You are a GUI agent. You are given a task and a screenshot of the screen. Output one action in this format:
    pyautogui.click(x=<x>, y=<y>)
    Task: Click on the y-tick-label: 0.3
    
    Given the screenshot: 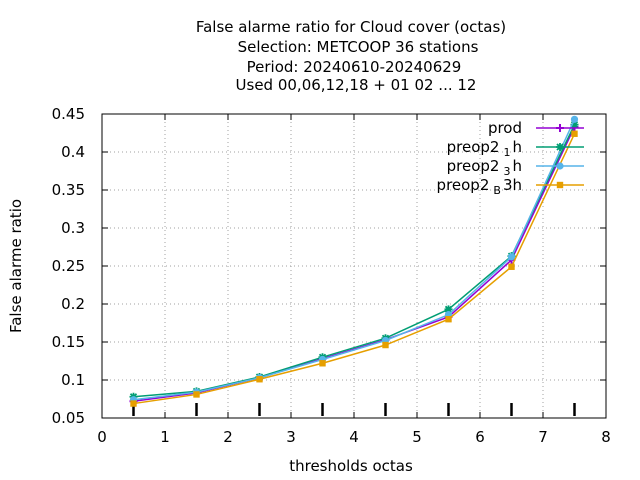 What is the action you would take?
    pyautogui.click(x=73, y=228)
    